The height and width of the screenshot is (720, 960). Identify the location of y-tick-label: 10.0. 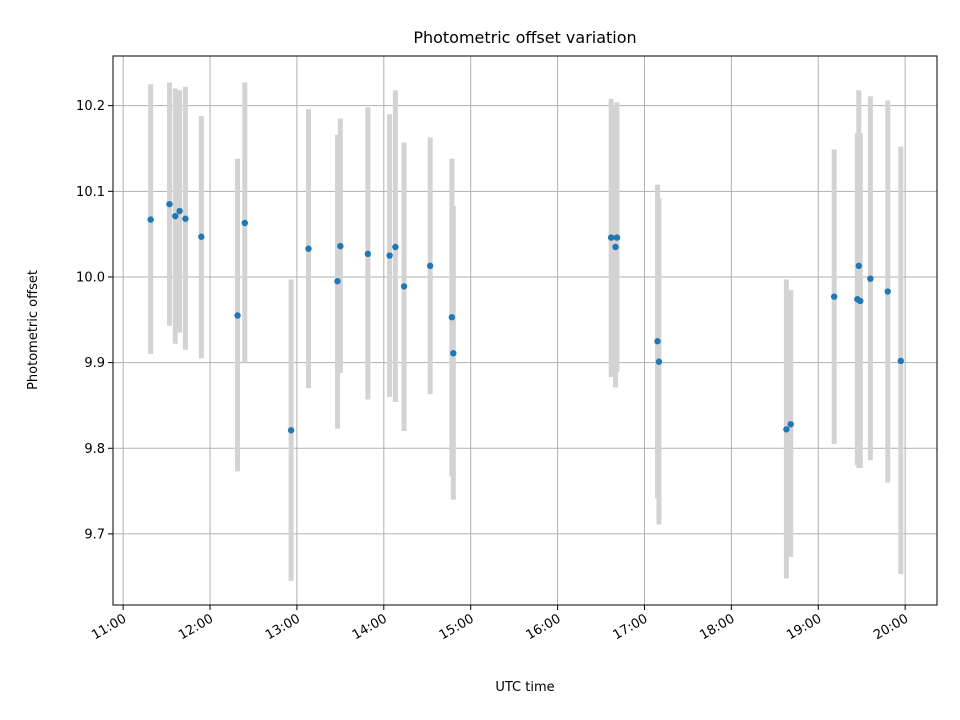
(90, 277).